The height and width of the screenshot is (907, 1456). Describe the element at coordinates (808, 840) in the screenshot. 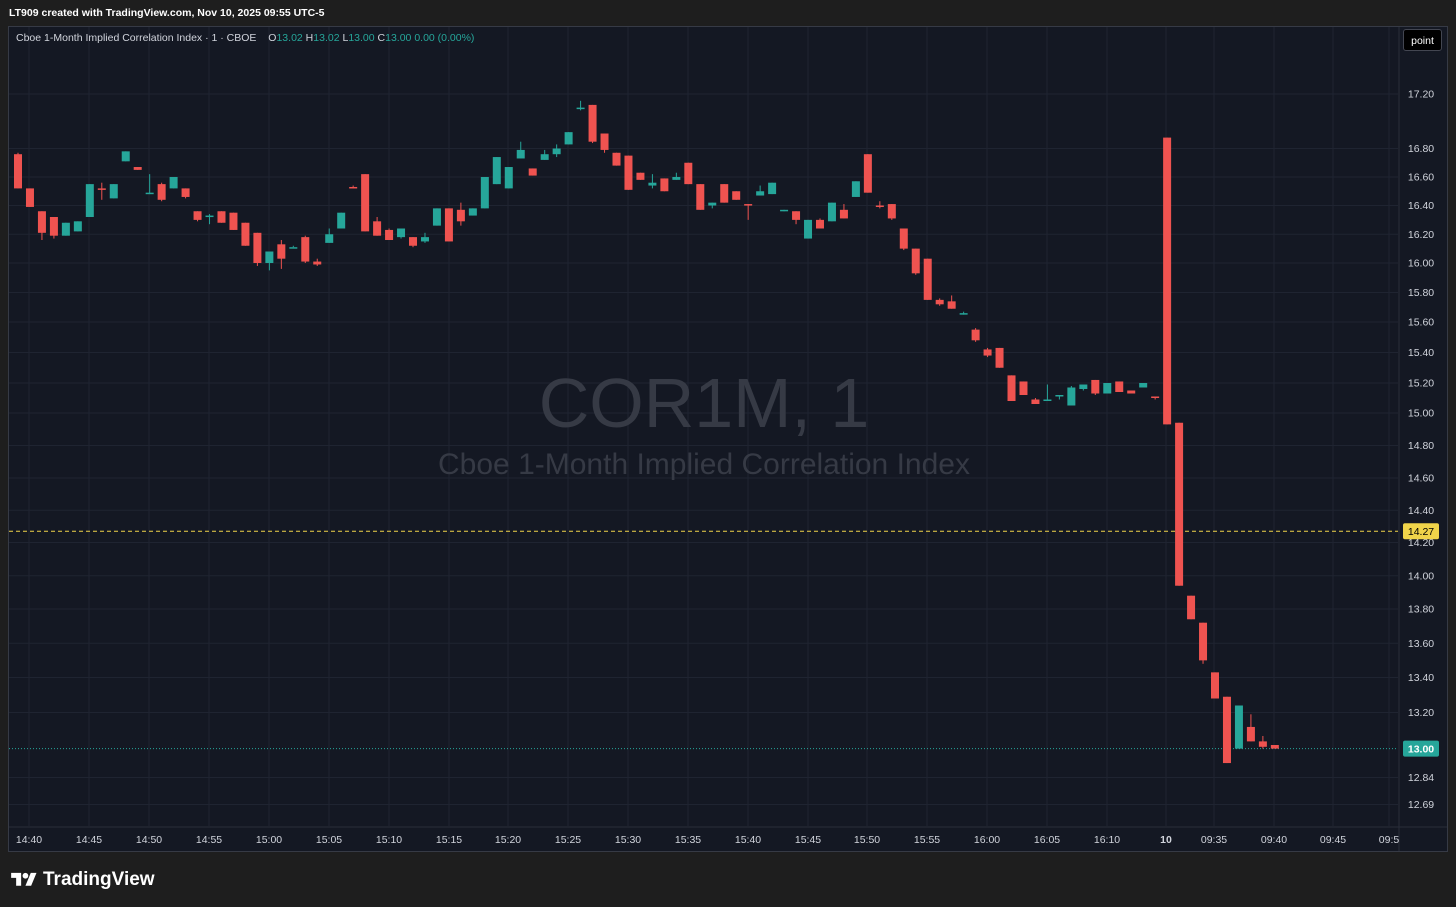

I see `time-tick-label: 15:45` at that location.